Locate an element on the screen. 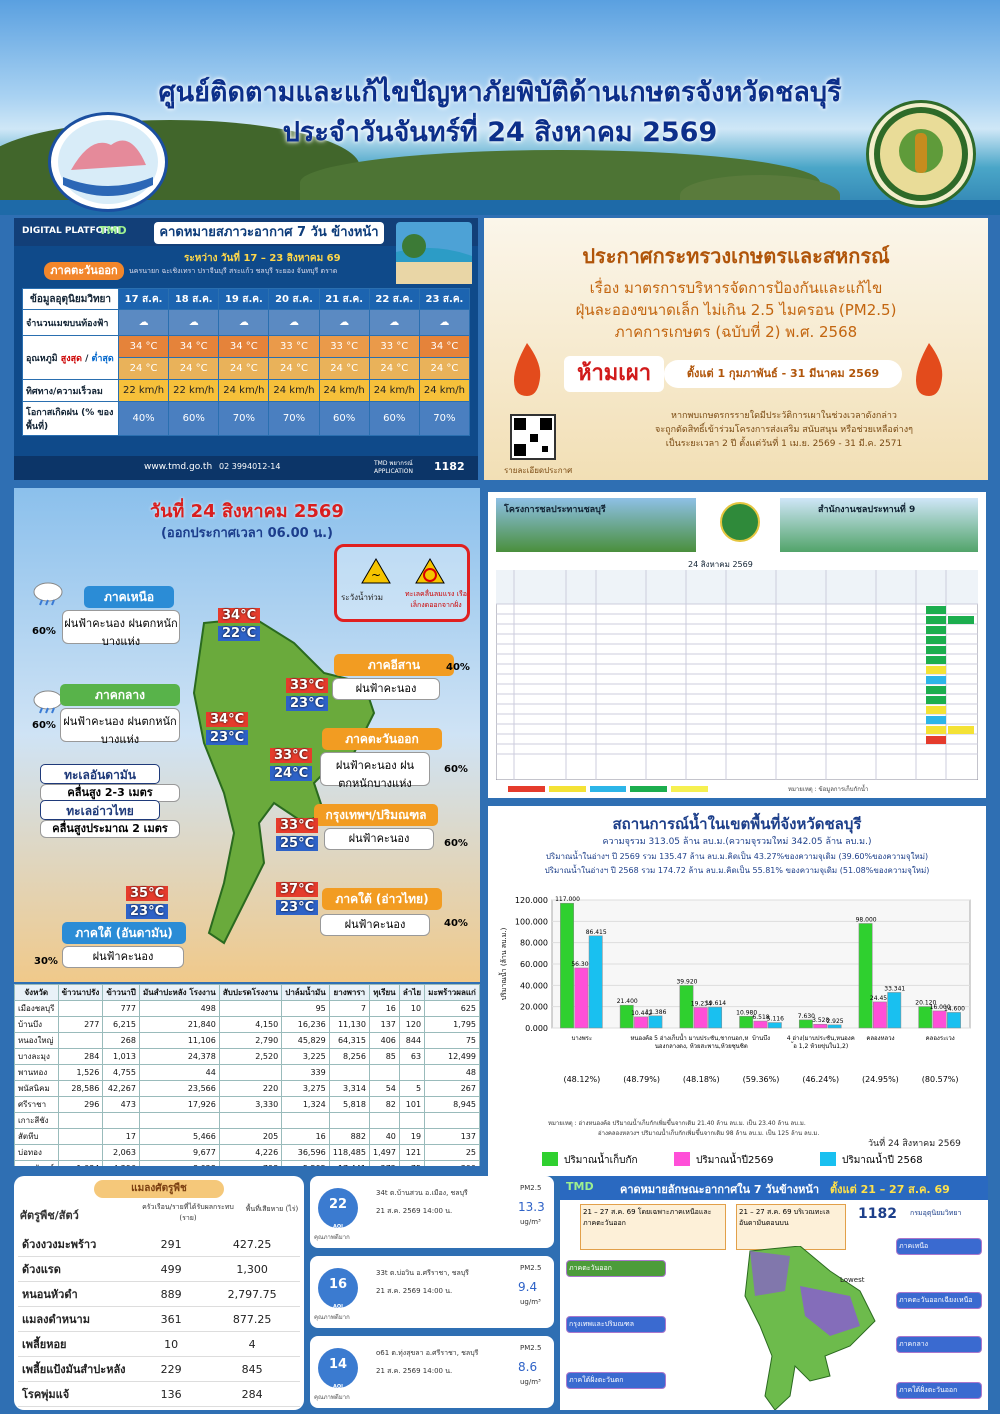 This screenshot has height=1414, width=1000. table-row: แมลงดำหนาม 361 877.25 is located at coordinates (159, 1319).